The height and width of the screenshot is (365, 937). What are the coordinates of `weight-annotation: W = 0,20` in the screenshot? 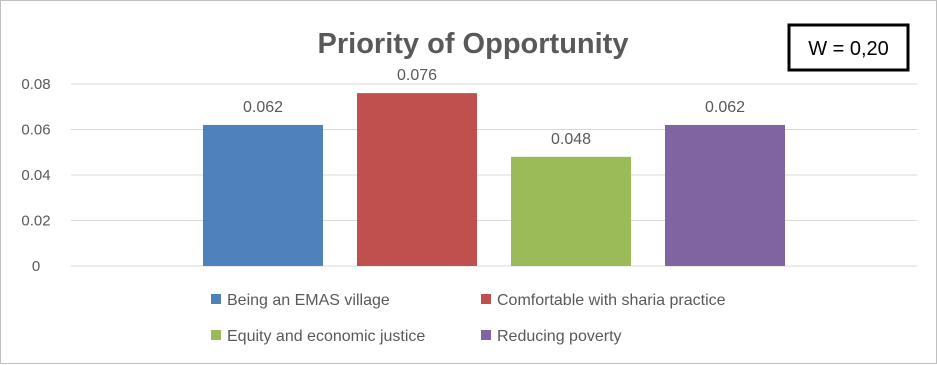 It's located at (848, 47).